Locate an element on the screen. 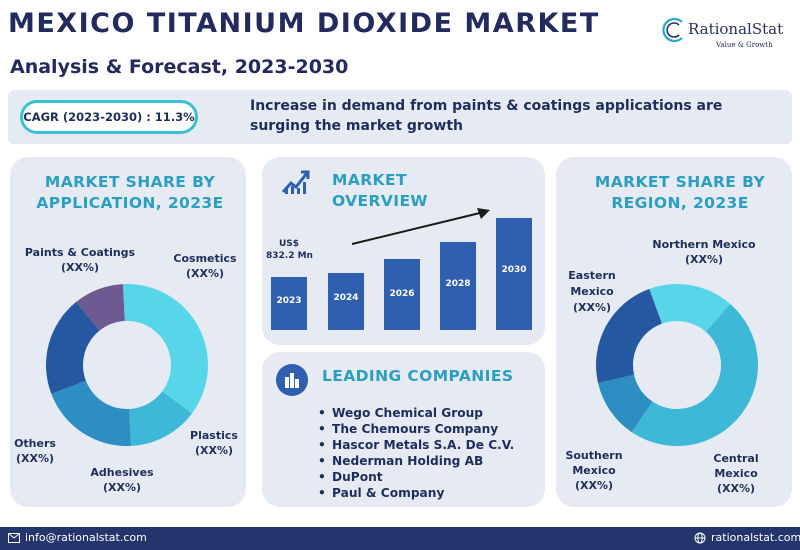  label-southern-mexico: Southern Mexico (XX%) is located at coordinates (594, 470).